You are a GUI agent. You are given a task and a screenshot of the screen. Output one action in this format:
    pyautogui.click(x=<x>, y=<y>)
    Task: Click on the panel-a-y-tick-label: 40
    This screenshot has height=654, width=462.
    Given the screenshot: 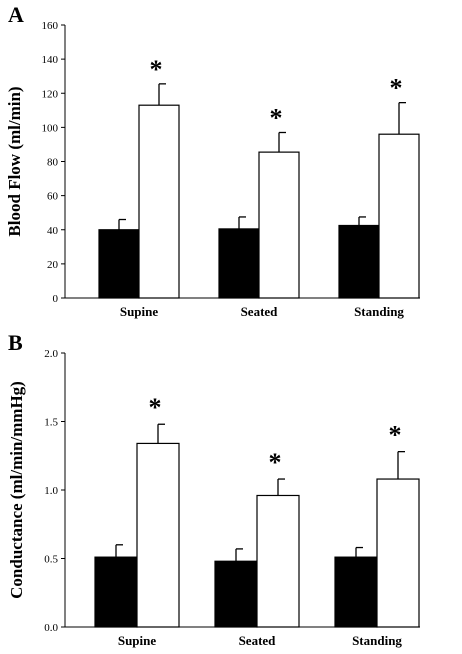 What is the action you would take?
    pyautogui.click(x=53, y=231)
    